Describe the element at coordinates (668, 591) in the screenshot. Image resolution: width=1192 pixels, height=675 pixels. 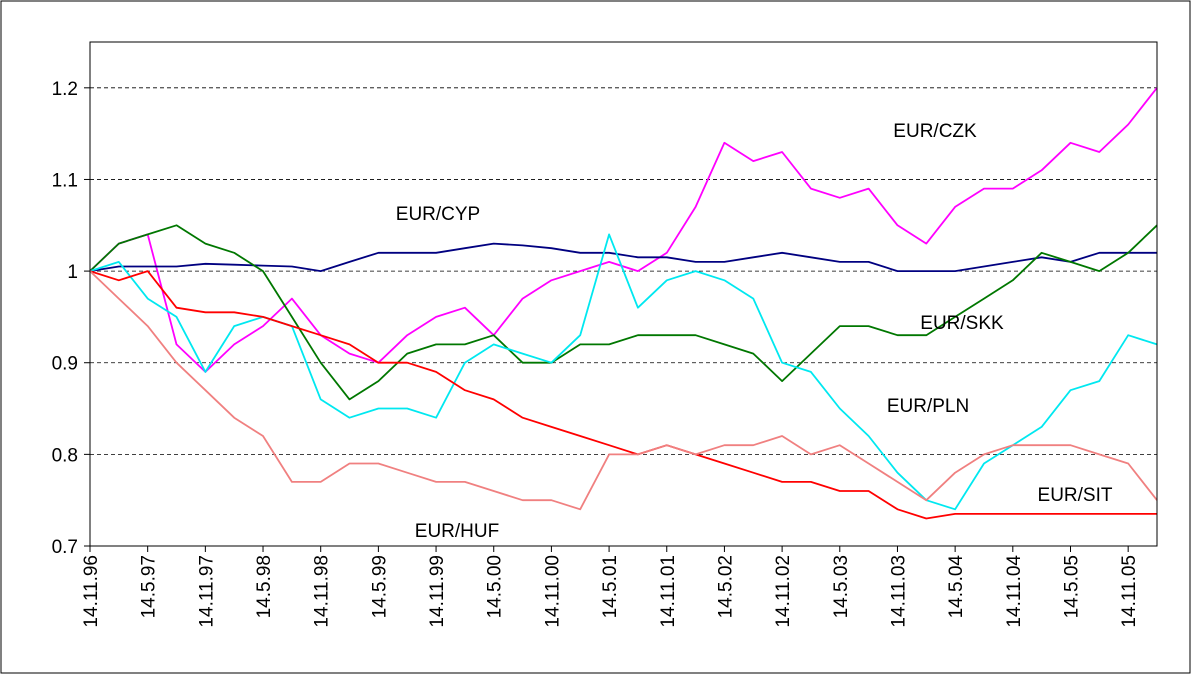
I see `x-tick-label: 14.11.01` at that location.